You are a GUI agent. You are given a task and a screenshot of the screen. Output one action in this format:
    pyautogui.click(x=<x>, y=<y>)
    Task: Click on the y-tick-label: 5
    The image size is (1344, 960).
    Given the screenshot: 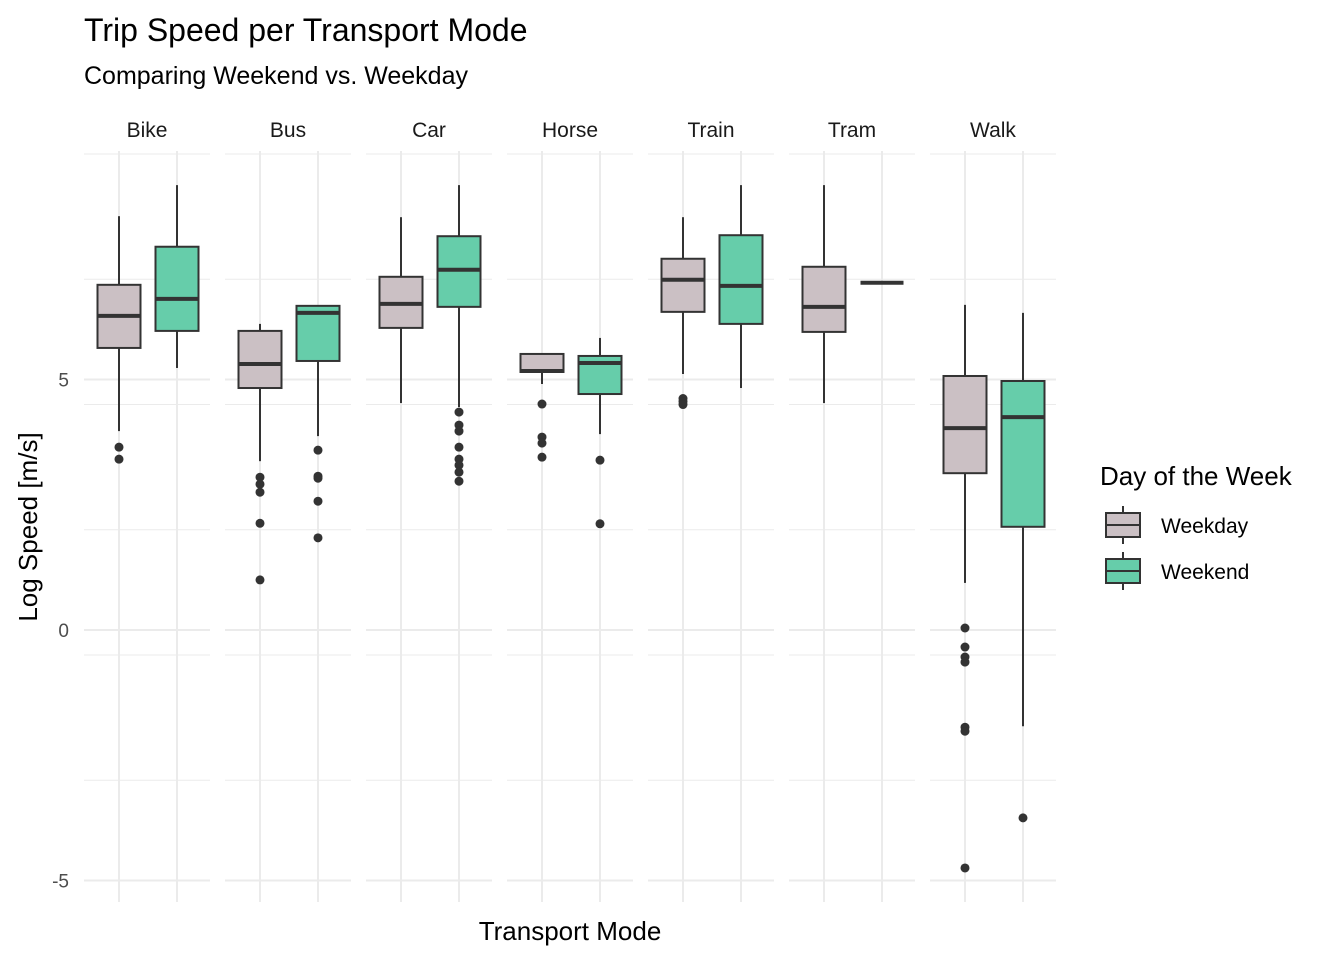 What is the action you would take?
    pyautogui.click(x=63, y=381)
    